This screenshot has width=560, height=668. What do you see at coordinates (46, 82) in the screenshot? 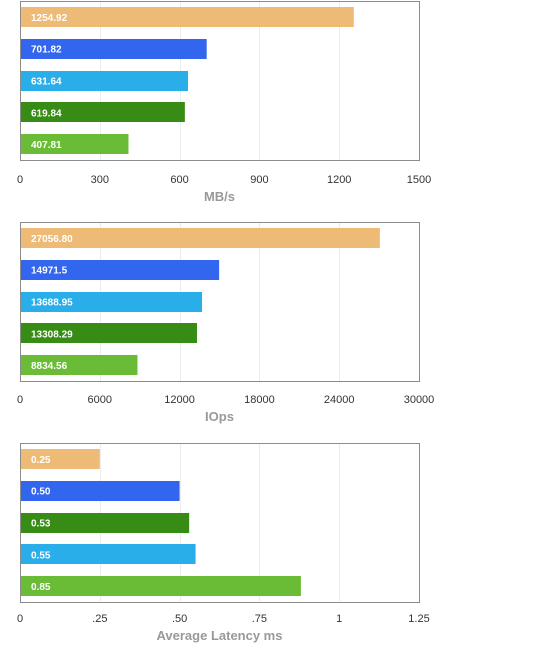
I see `bar-value-label: 631.64` at bounding box center [46, 82].